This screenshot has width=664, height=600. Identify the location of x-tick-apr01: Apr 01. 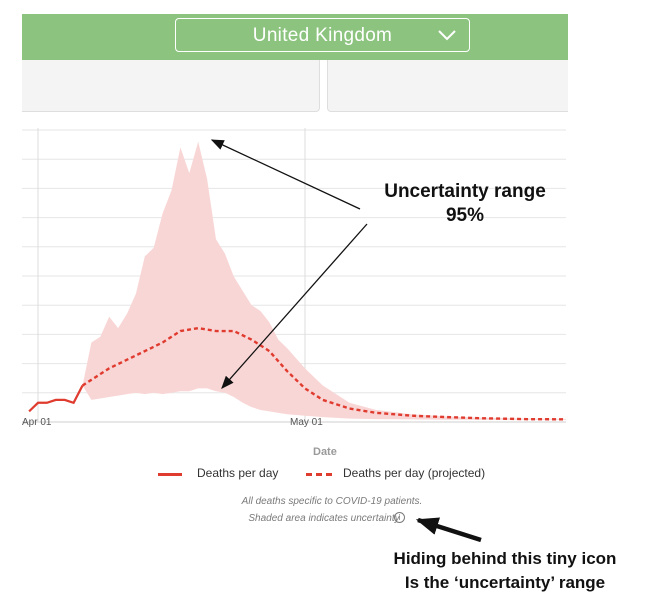
(37, 422).